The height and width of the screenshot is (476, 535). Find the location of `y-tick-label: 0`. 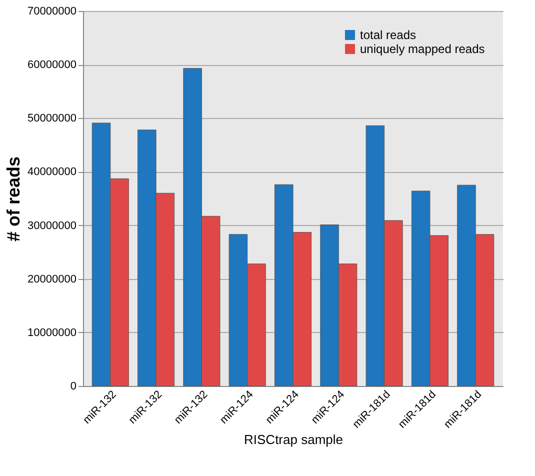

y-tick-label: 0 is located at coordinates (73, 386).